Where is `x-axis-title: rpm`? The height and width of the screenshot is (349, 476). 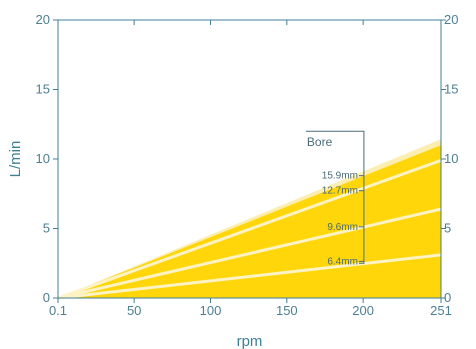 x-axis-title: rpm is located at coordinates (250, 341).